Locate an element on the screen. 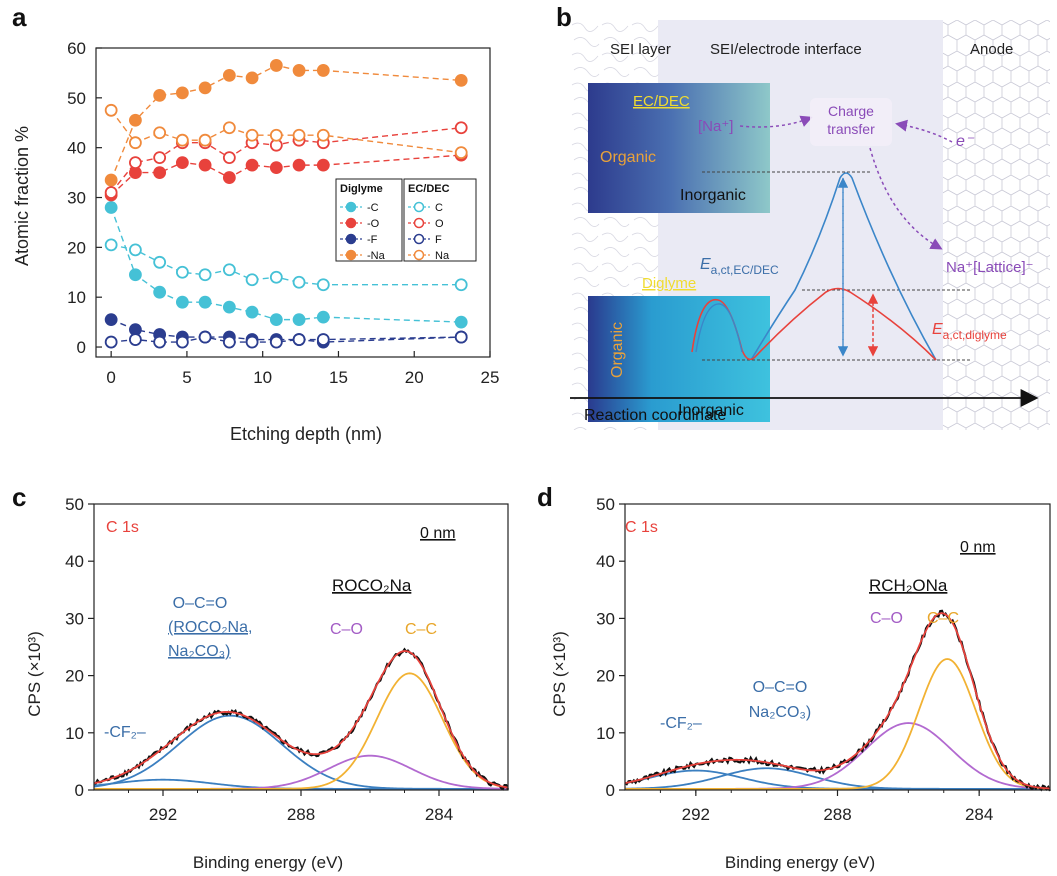 This screenshot has width=1057, height=876. chart-a-y-tick-label: 50 is located at coordinates (76, 98).